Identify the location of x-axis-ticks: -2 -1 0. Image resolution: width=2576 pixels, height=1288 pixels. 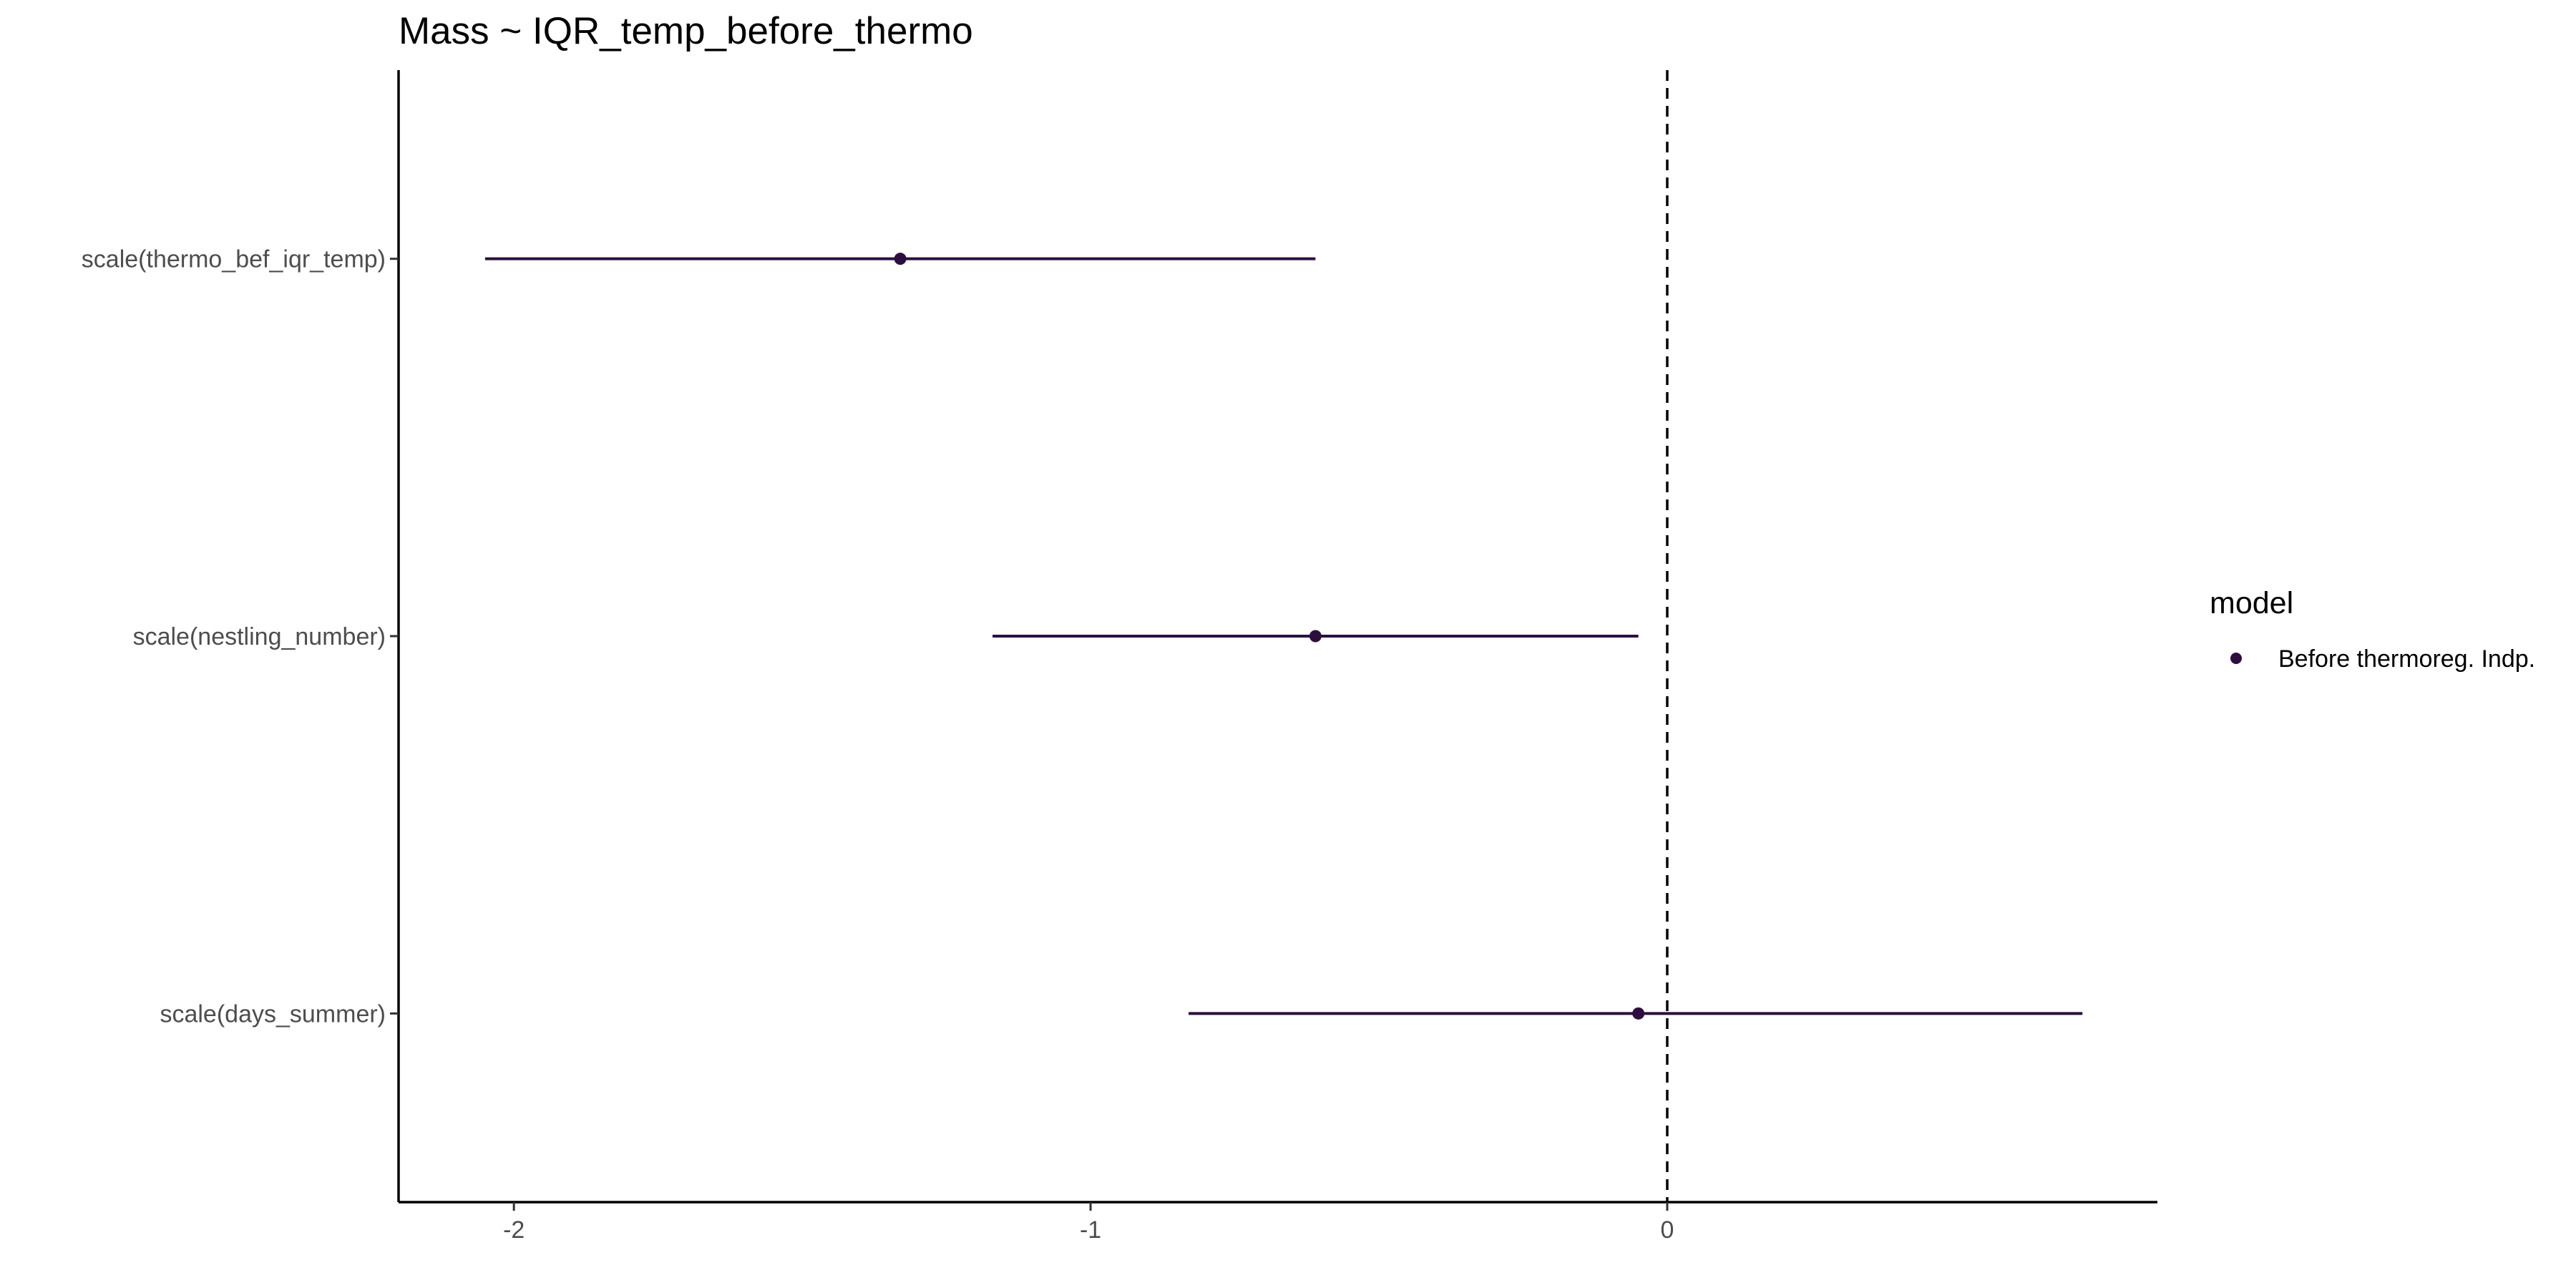
(1088, 1223).